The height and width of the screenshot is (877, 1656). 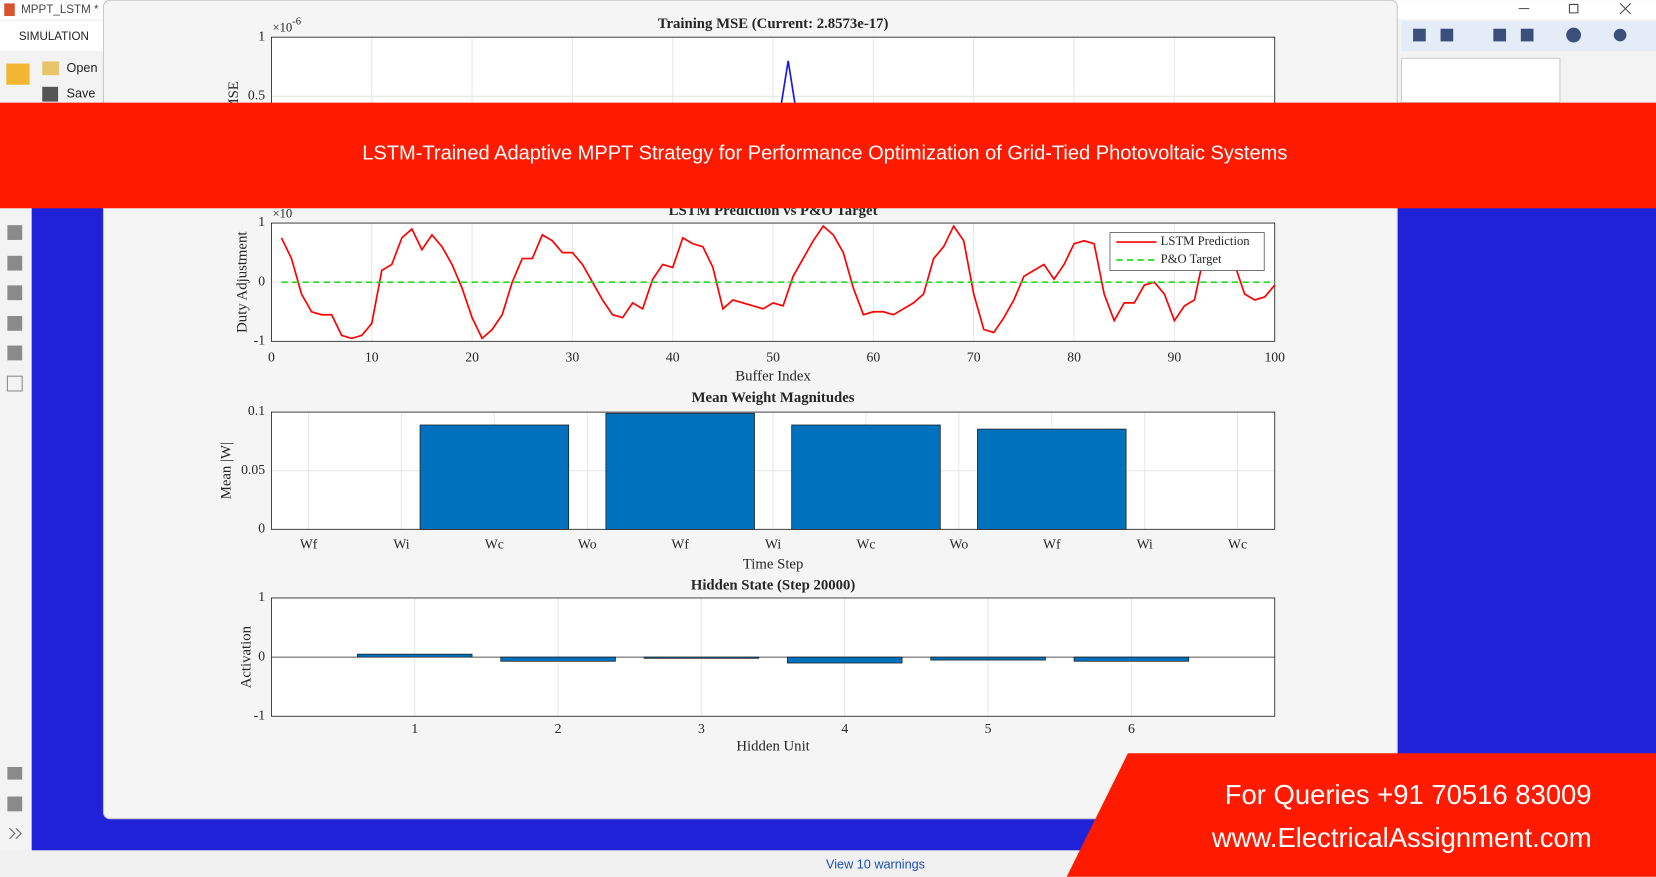 I want to click on x-tick-label: 90, so click(x=1175, y=356).